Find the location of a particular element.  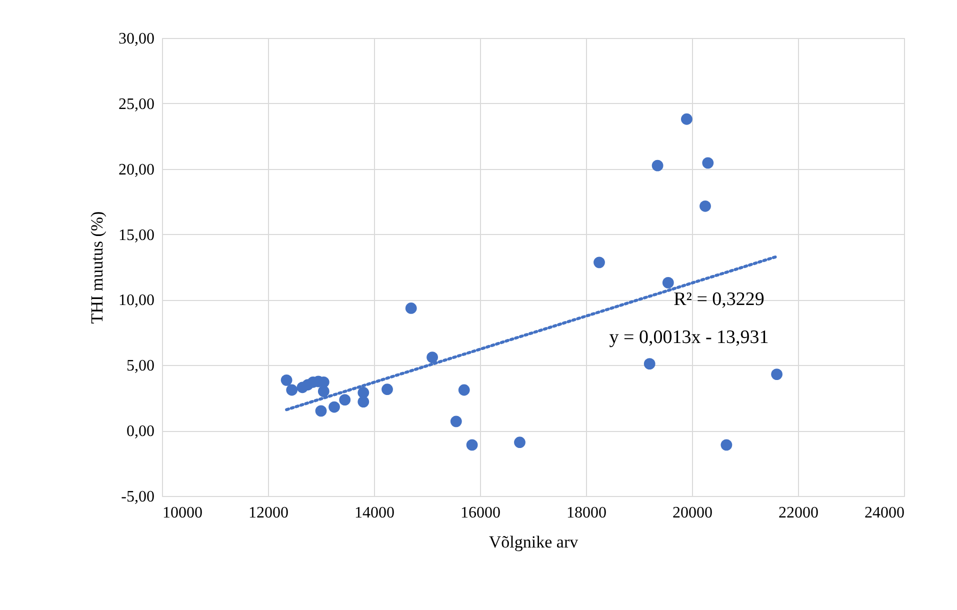

x-tick-label: 12000 is located at coordinates (268, 513).